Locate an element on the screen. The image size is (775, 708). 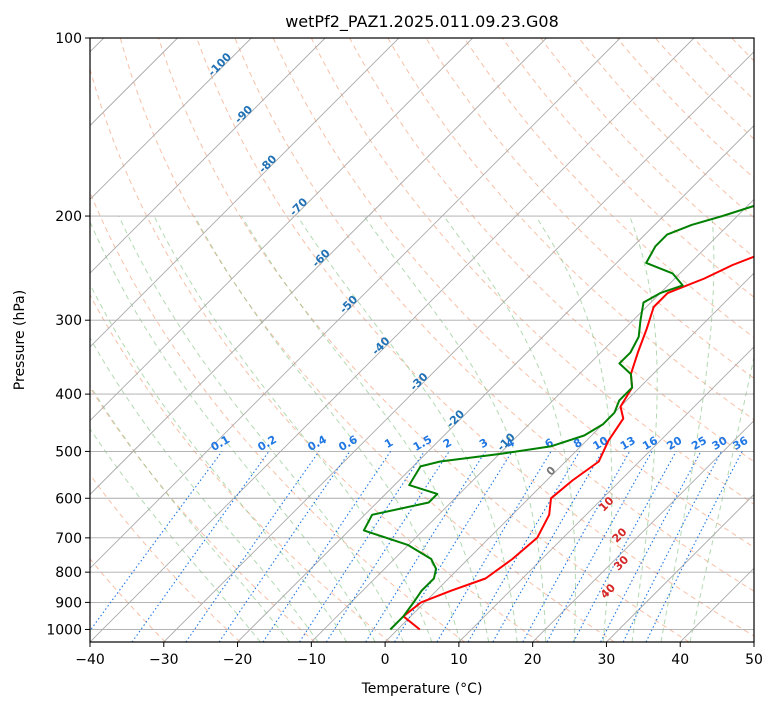
x-tick-label: 50 is located at coordinates (754, 660).